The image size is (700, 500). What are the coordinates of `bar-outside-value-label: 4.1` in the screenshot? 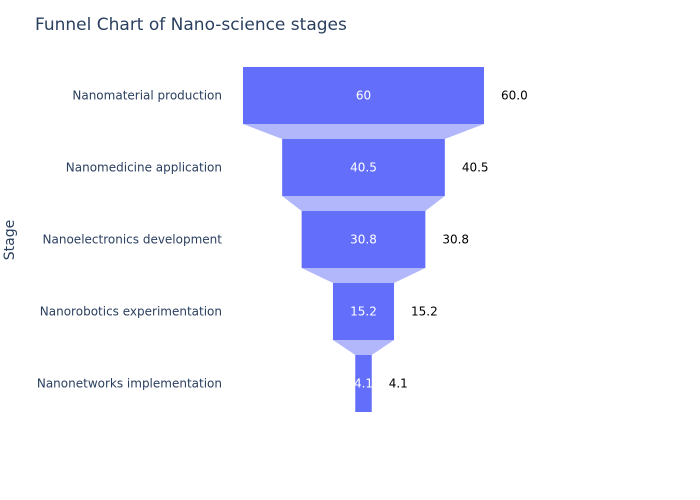 It's located at (398, 384).